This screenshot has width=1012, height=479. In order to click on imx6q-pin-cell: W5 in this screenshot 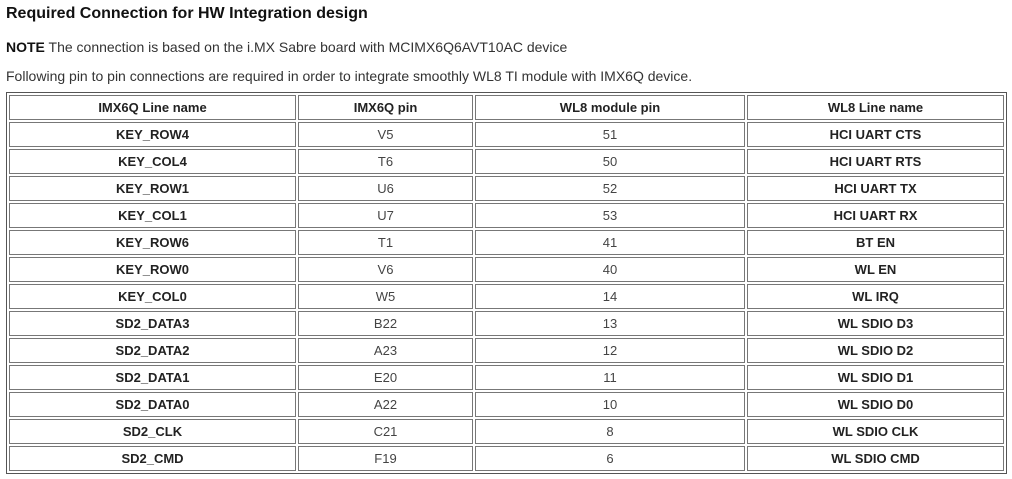, I will do `click(385, 296)`.